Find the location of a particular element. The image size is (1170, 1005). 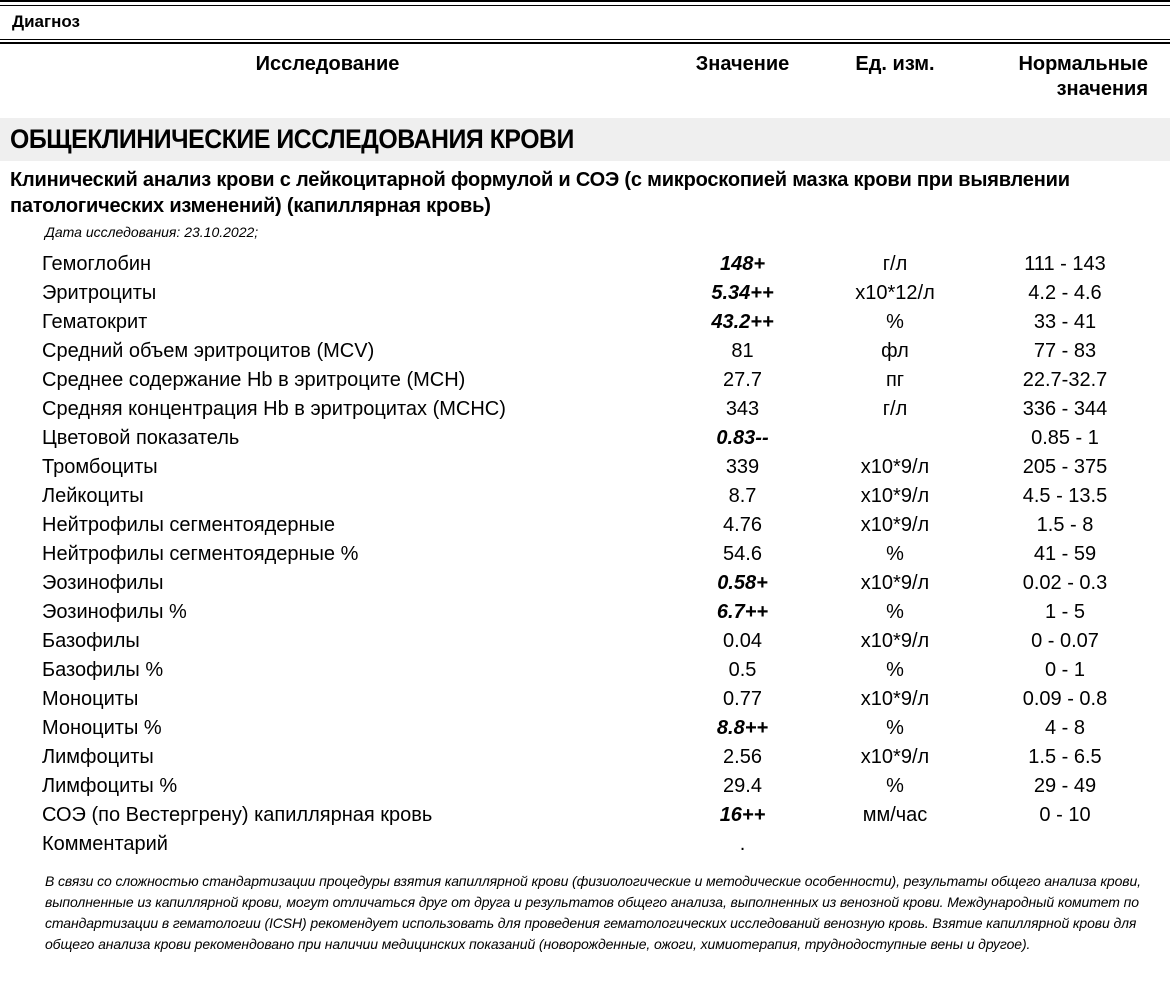

row-name: Нейтрофилы сегментоядерные % is located at coordinates (200, 554).